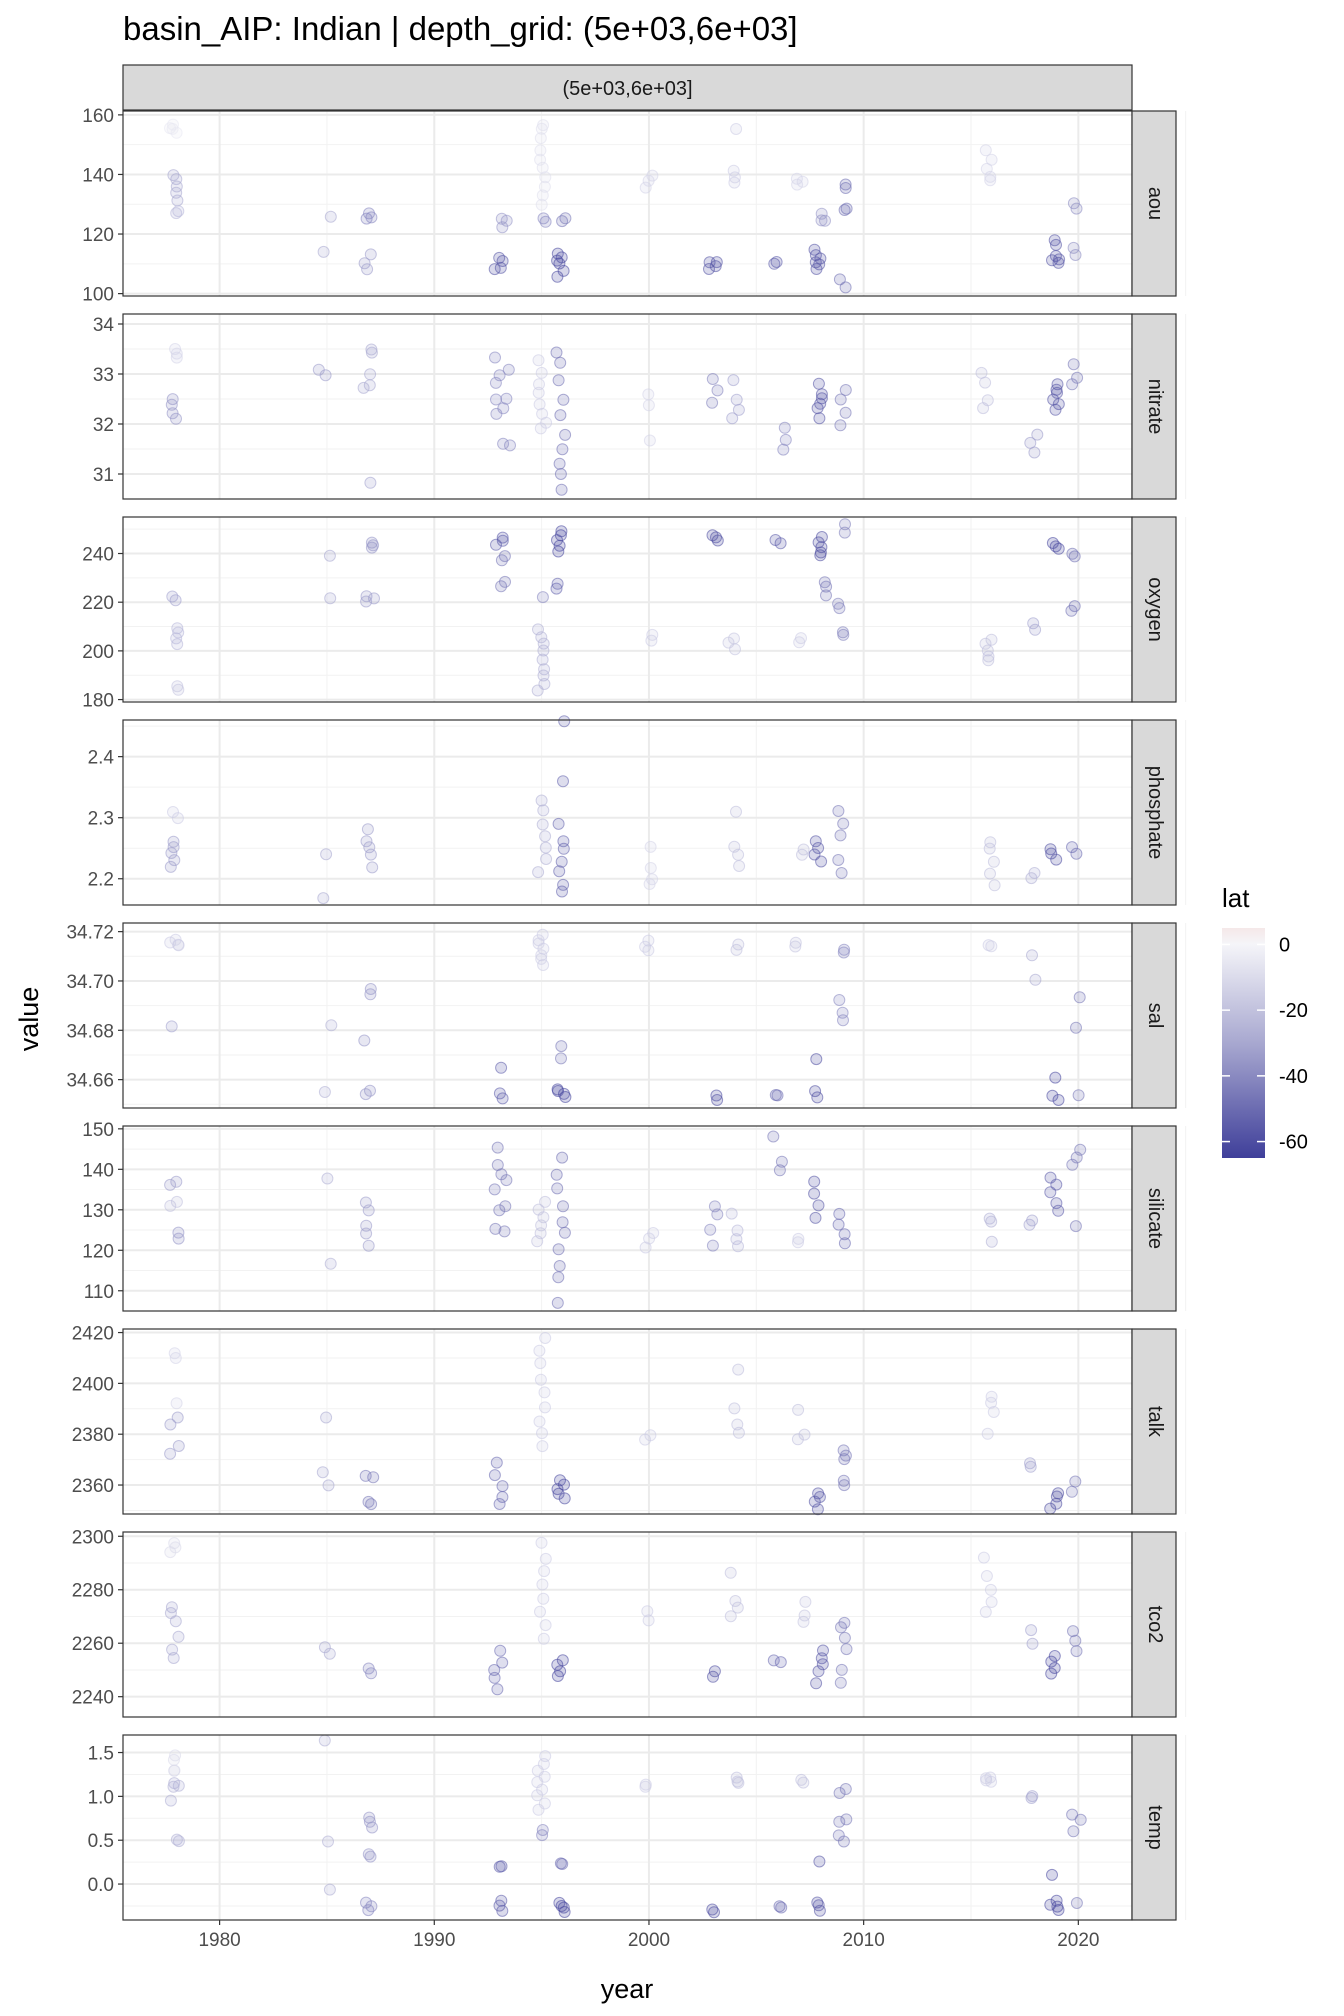 This screenshot has width=1344, height=2016. What do you see at coordinates (101, 1797) in the screenshot?
I see `y-tick-label: 1.0` at bounding box center [101, 1797].